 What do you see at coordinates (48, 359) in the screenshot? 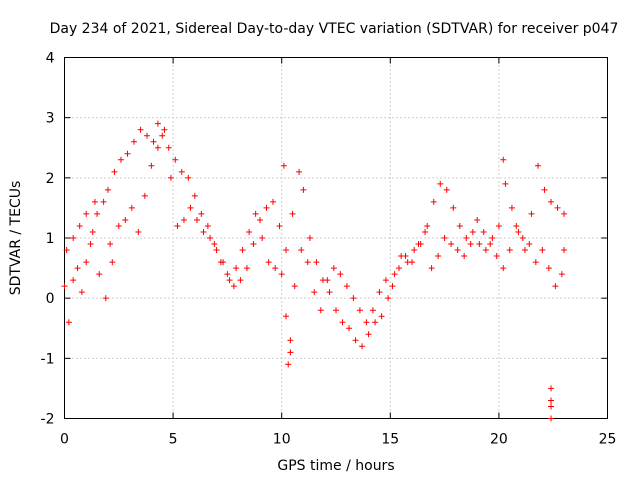
I see `y-tick-label: -1` at bounding box center [48, 359].